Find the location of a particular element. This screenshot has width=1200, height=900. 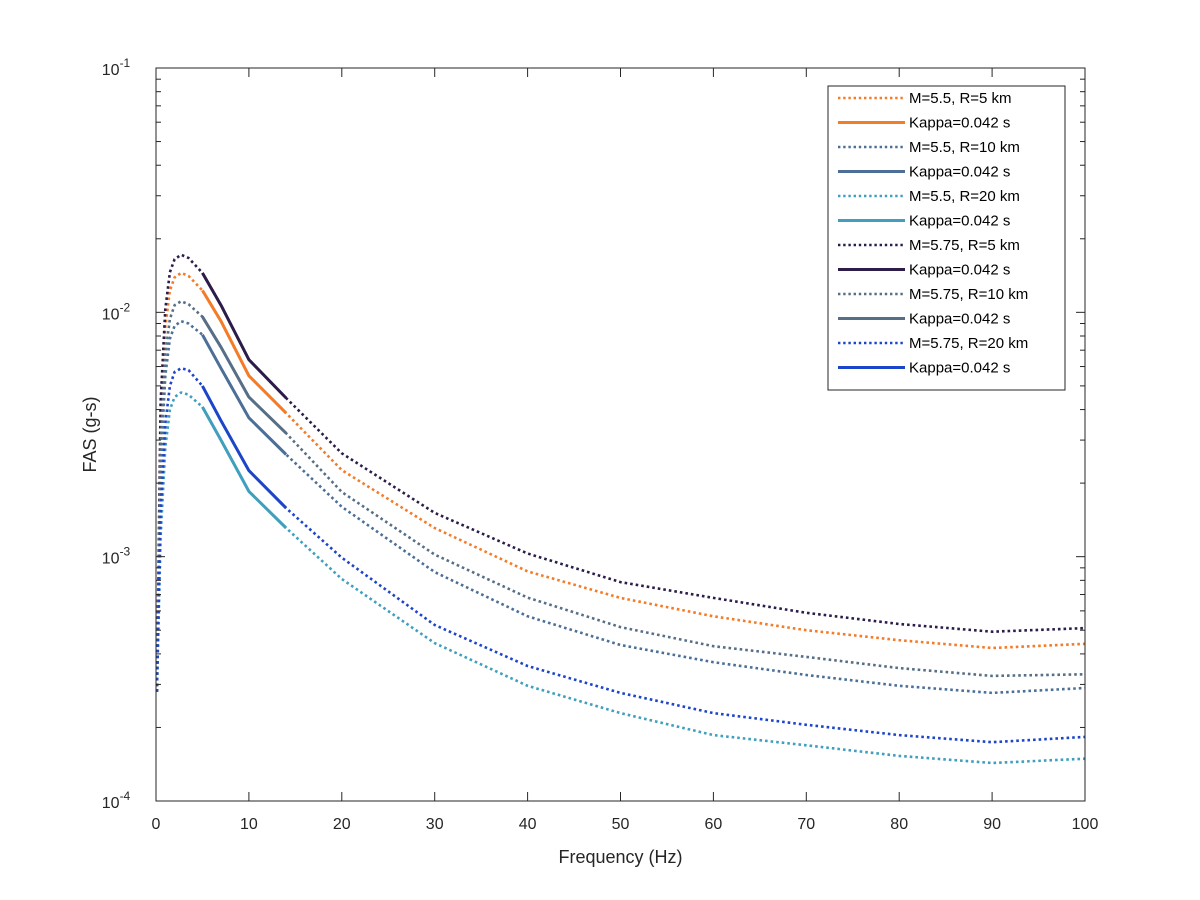

legend-box is located at coordinates (946, 238).